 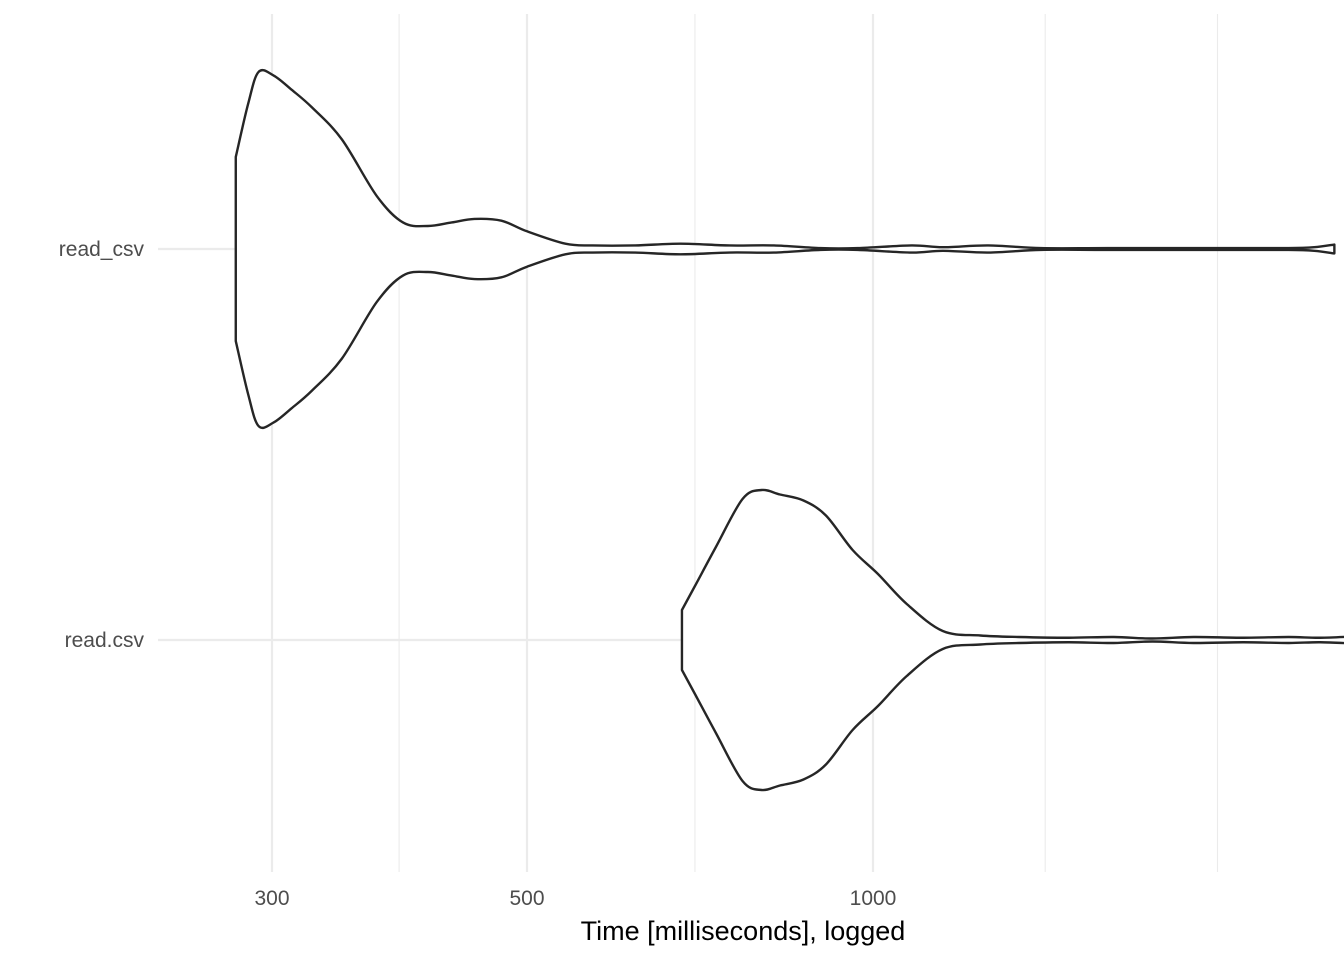 I want to click on x-tick-label: 500, so click(x=526, y=898).